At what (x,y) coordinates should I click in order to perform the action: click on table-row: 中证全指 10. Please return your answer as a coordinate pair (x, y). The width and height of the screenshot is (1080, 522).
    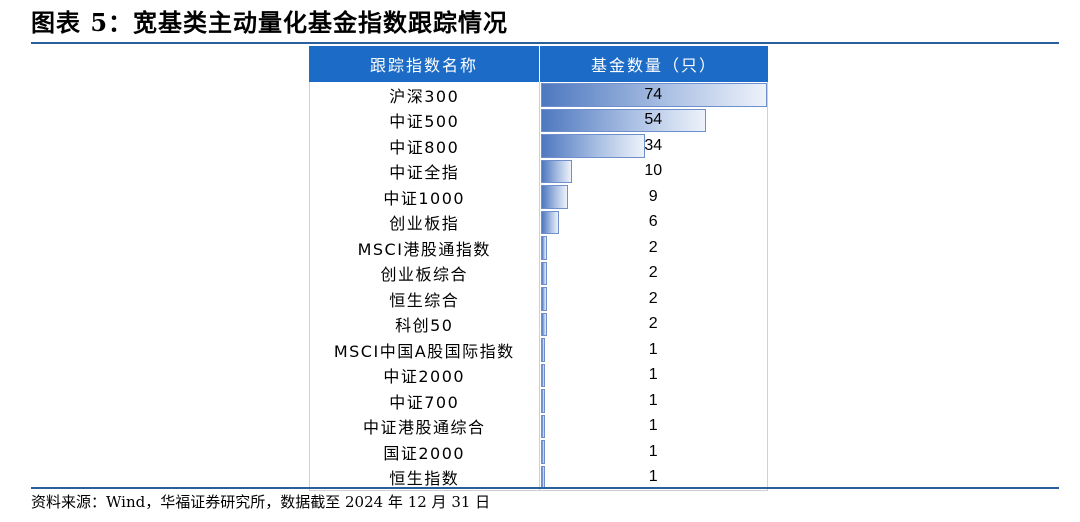
    Looking at the image, I should click on (539, 171).